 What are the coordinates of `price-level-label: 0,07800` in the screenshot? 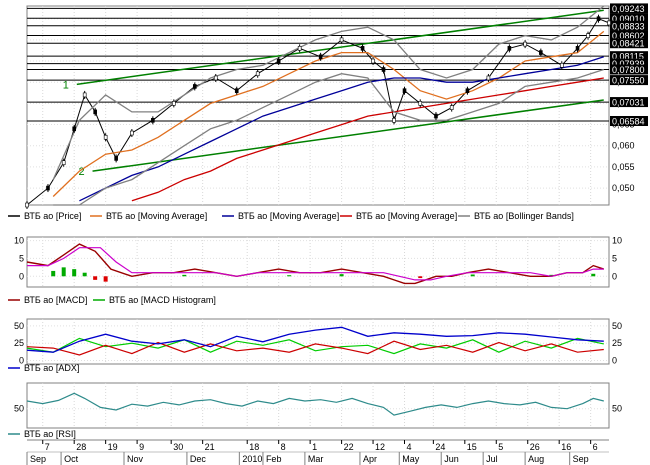 It's located at (628, 70).